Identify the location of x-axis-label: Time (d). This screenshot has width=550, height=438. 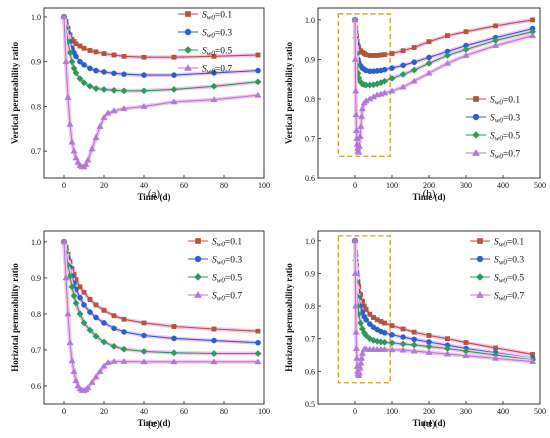
(428, 423).